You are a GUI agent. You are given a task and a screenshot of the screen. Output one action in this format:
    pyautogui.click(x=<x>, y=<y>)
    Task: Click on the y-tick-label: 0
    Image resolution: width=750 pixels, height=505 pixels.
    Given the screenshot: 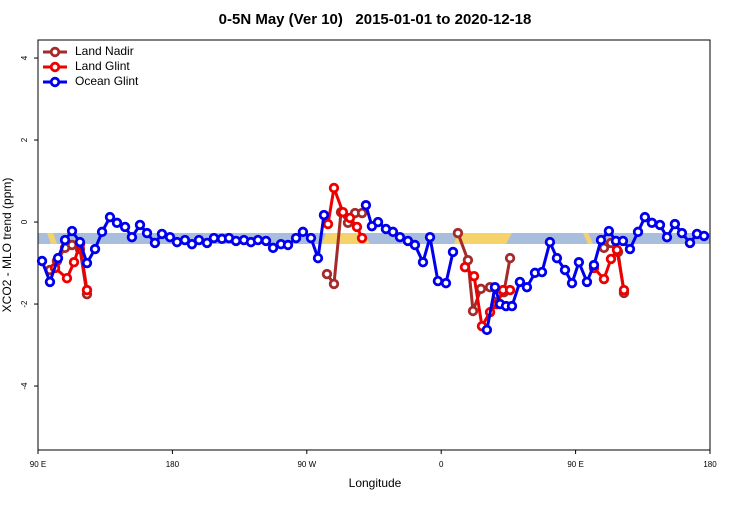 What is the action you would take?
    pyautogui.click(x=24, y=221)
    